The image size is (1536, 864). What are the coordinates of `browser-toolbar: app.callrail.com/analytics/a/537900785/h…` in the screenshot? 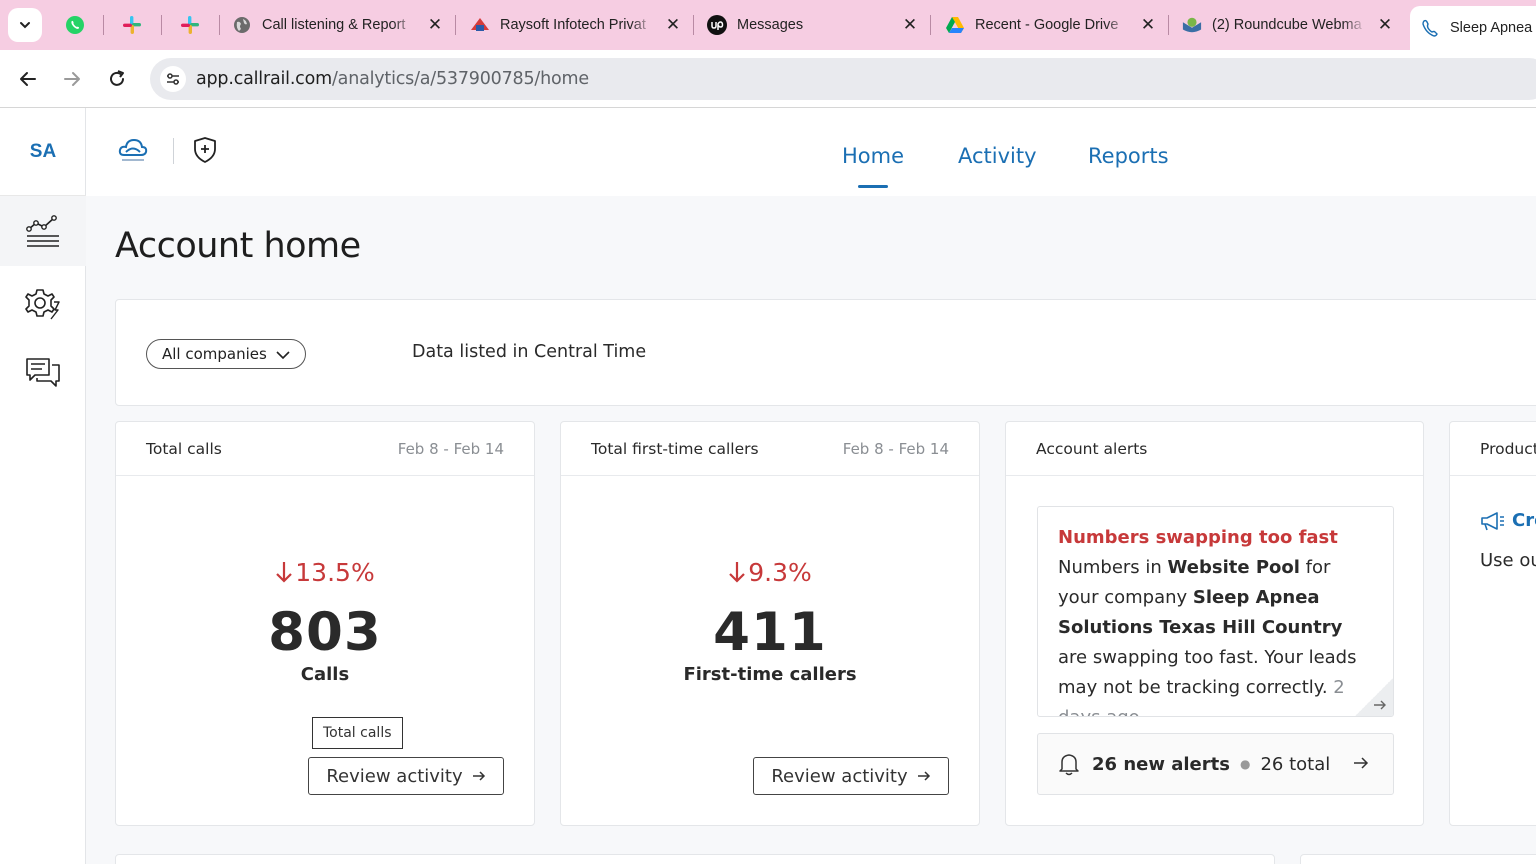 It's located at (768, 79).